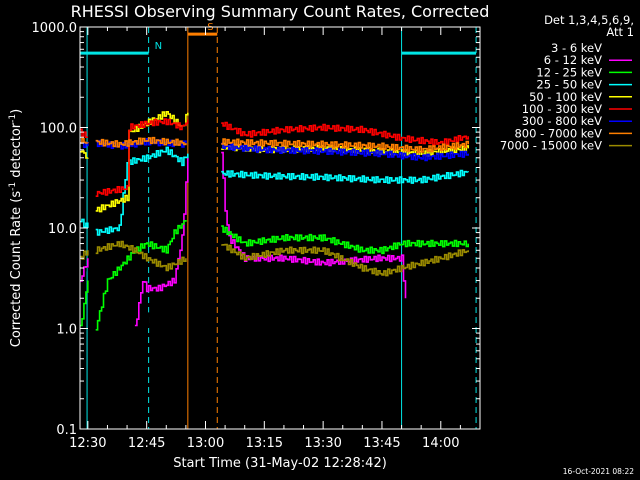  Describe the element at coordinates (551, 146) in the screenshot. I see `legend-label-8: 7000 - 15000 keV` at that location.